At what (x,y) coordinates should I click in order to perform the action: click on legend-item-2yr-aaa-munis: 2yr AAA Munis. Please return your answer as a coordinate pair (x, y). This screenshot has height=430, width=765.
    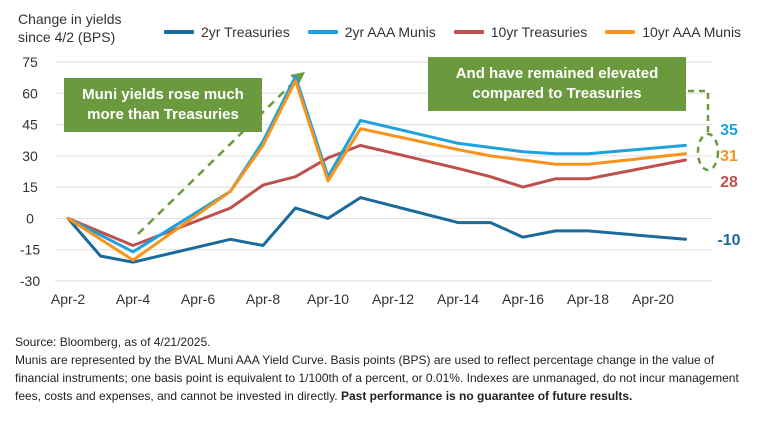
    Looking at the image, I should click on (371, 32).